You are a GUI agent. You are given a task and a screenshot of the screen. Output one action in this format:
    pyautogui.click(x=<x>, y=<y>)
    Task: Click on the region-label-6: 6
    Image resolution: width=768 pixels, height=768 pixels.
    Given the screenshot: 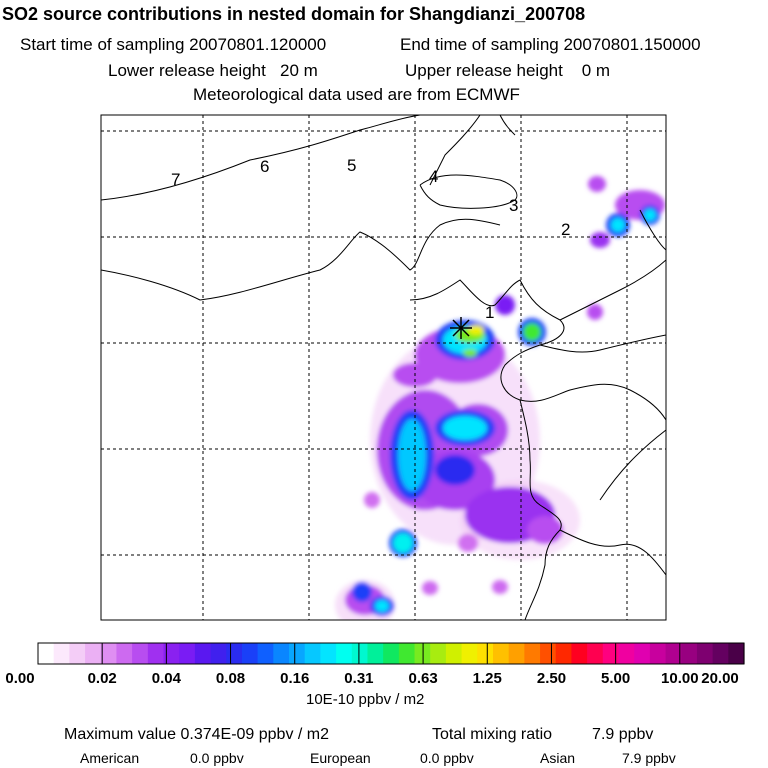 What is the action you would take?
    pyautogui.click(x=264, y=166)
    